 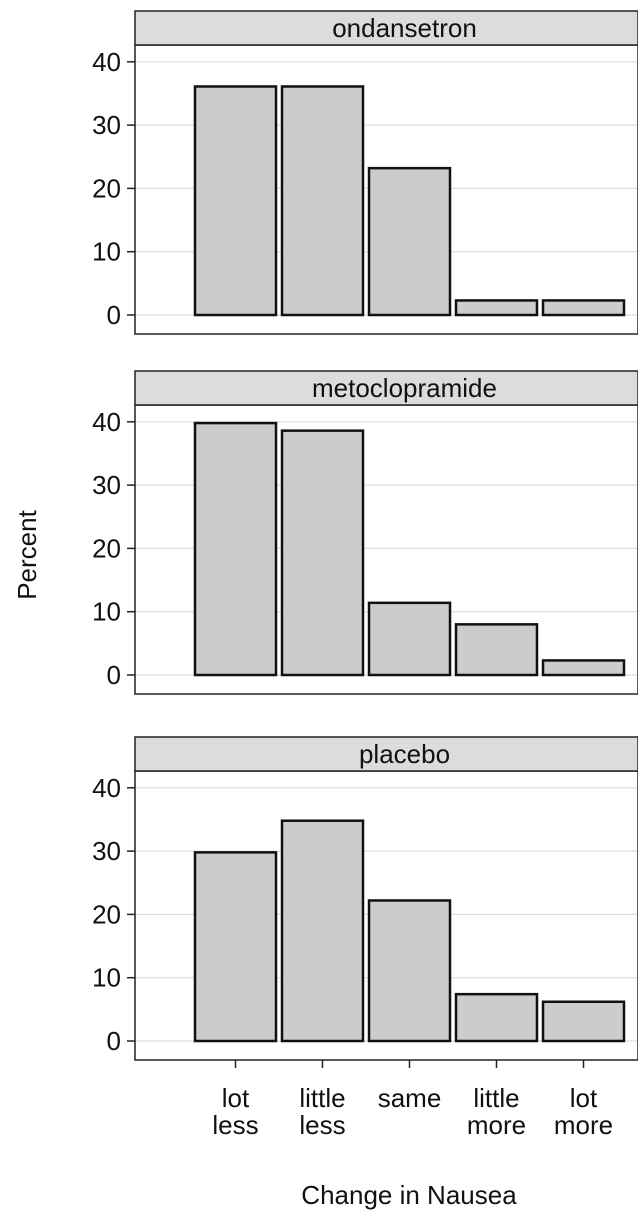 I want to click on facet-strip-label: placebo, so click(x=404, y=754).